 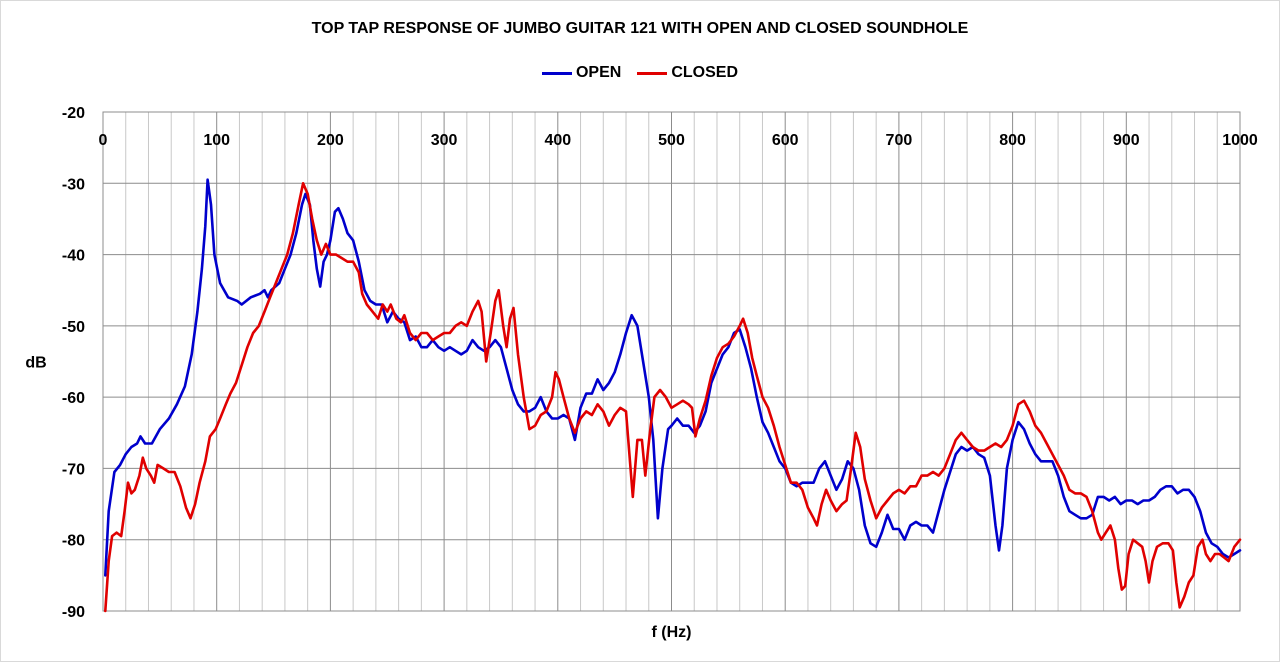 I want to click on legend-swatch-closed, so click(x=652, y=73).